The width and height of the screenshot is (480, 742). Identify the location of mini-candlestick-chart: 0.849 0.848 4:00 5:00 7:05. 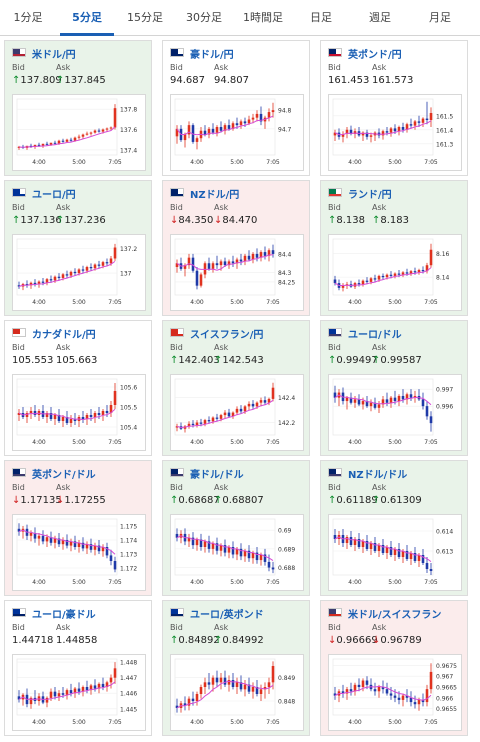
(237, 692).